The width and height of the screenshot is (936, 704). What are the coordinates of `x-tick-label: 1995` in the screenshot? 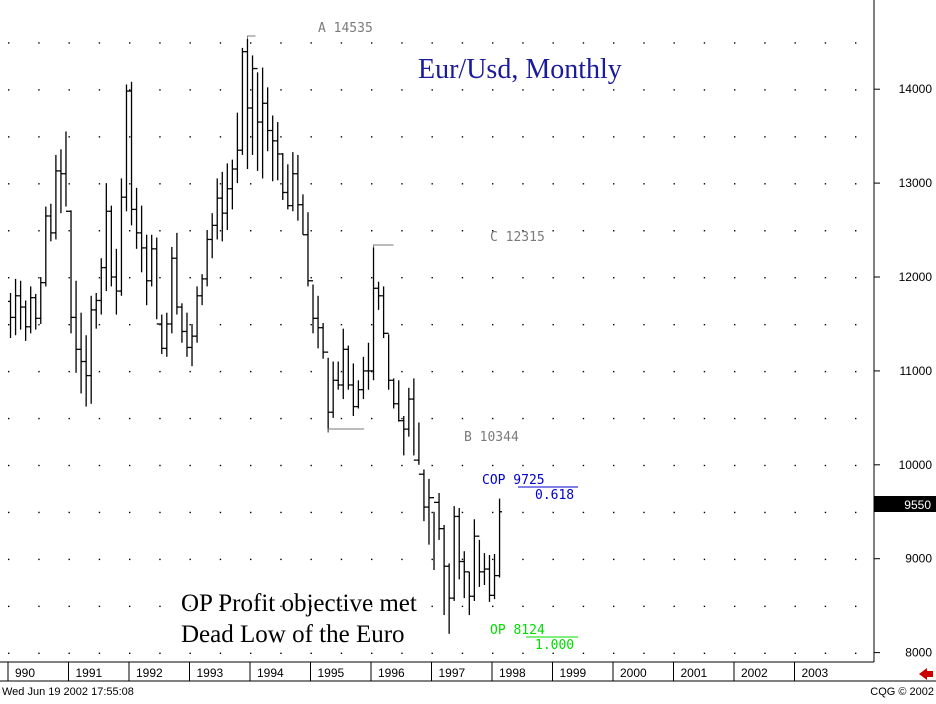 It's located at (331, 673).